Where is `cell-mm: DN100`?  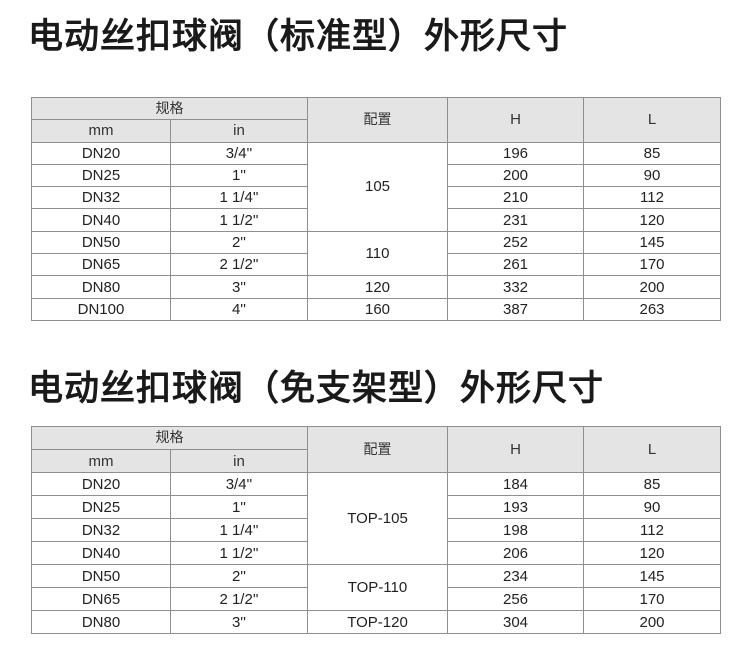 cell-mm: DN100 is located at coordinates (101, 309).